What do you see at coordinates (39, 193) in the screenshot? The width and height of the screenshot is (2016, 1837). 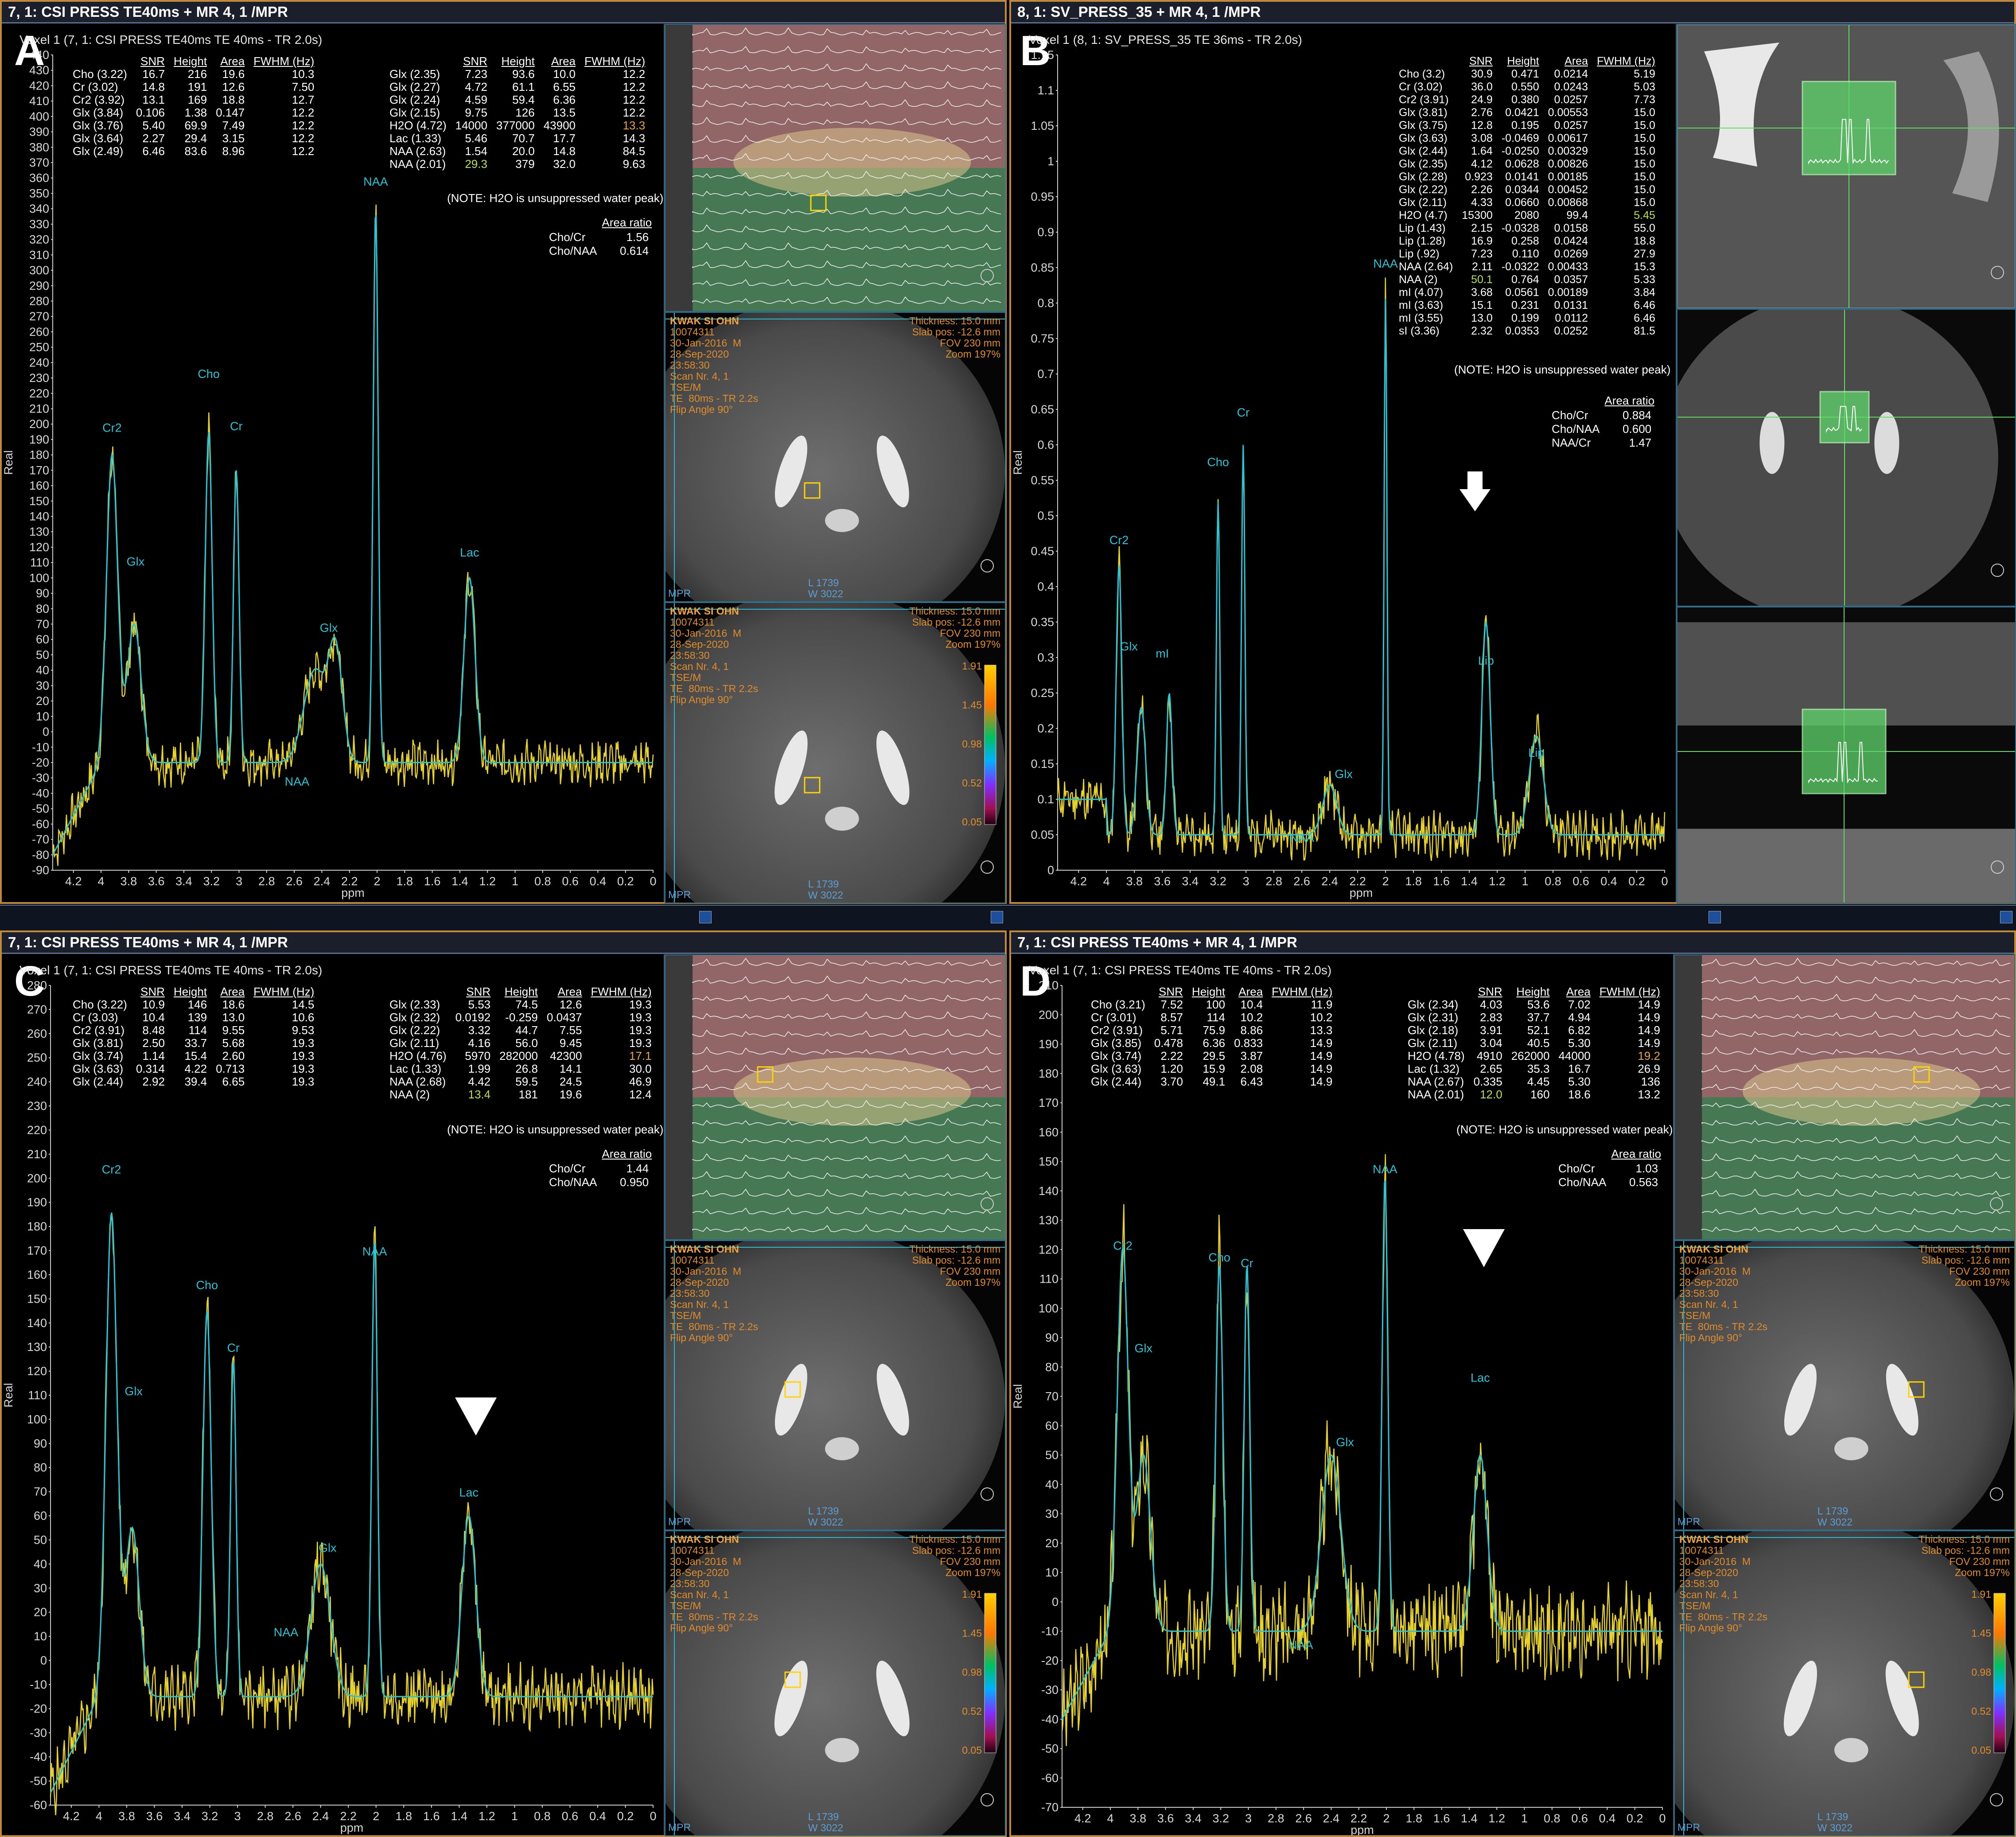 I see `y-tick-label: 350` at bounding box center [39, 193].